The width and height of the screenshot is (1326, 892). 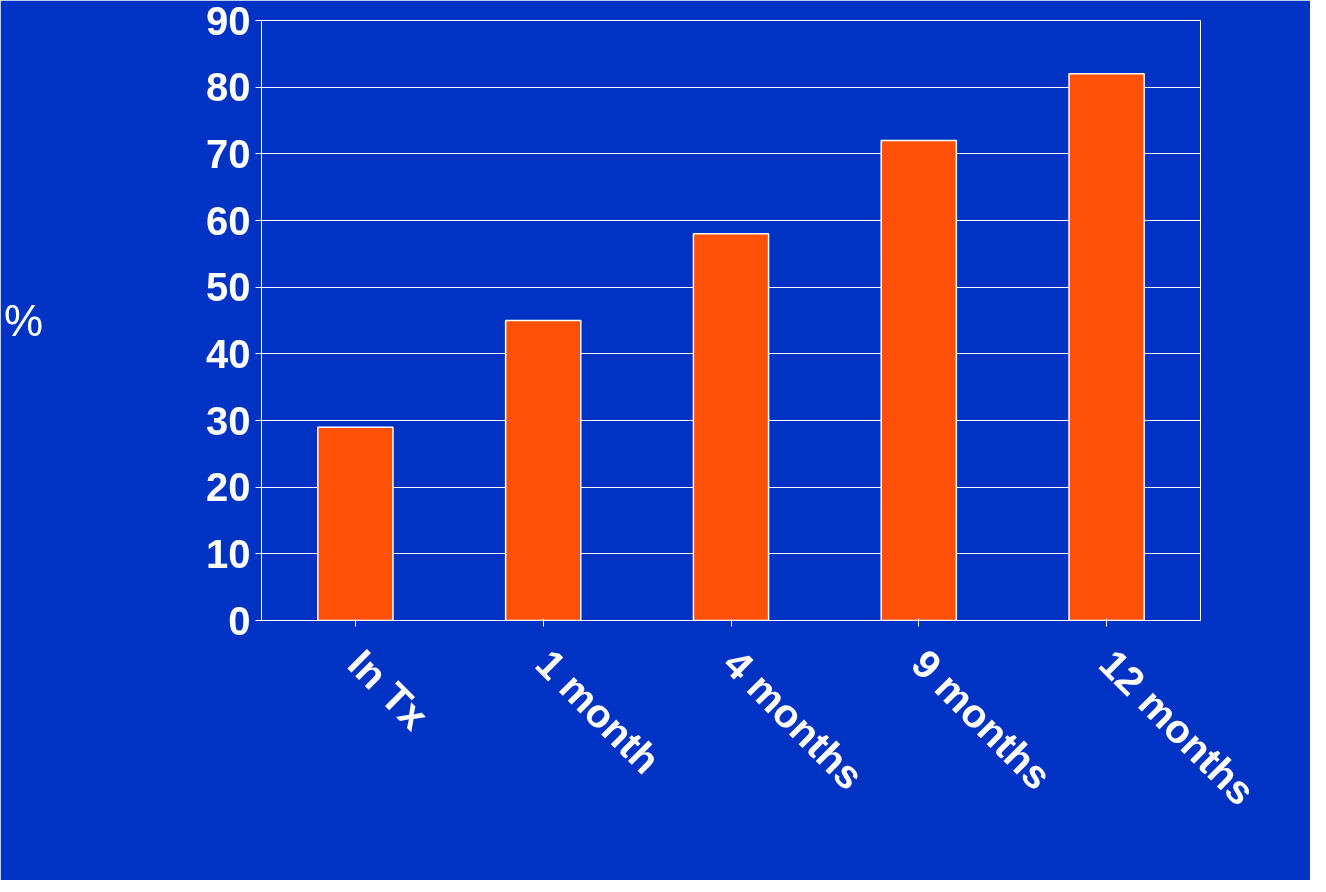 What do you see at coordinates (228, 87) in the screenshot?
I see `y-tick-label: 80` at bounding box center [228, 87].